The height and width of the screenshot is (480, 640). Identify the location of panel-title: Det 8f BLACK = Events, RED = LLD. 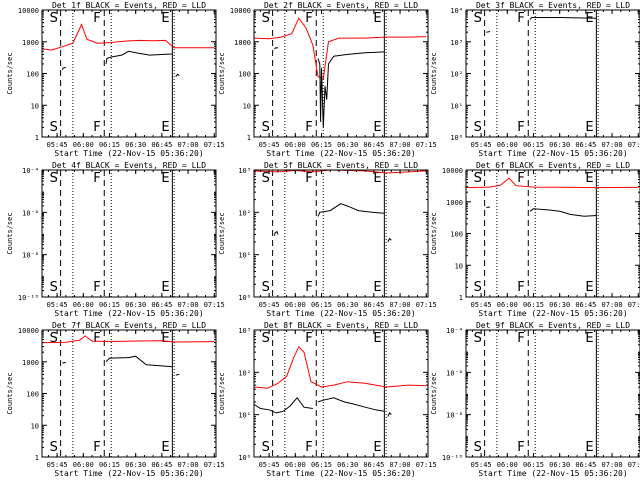
(341, 325).